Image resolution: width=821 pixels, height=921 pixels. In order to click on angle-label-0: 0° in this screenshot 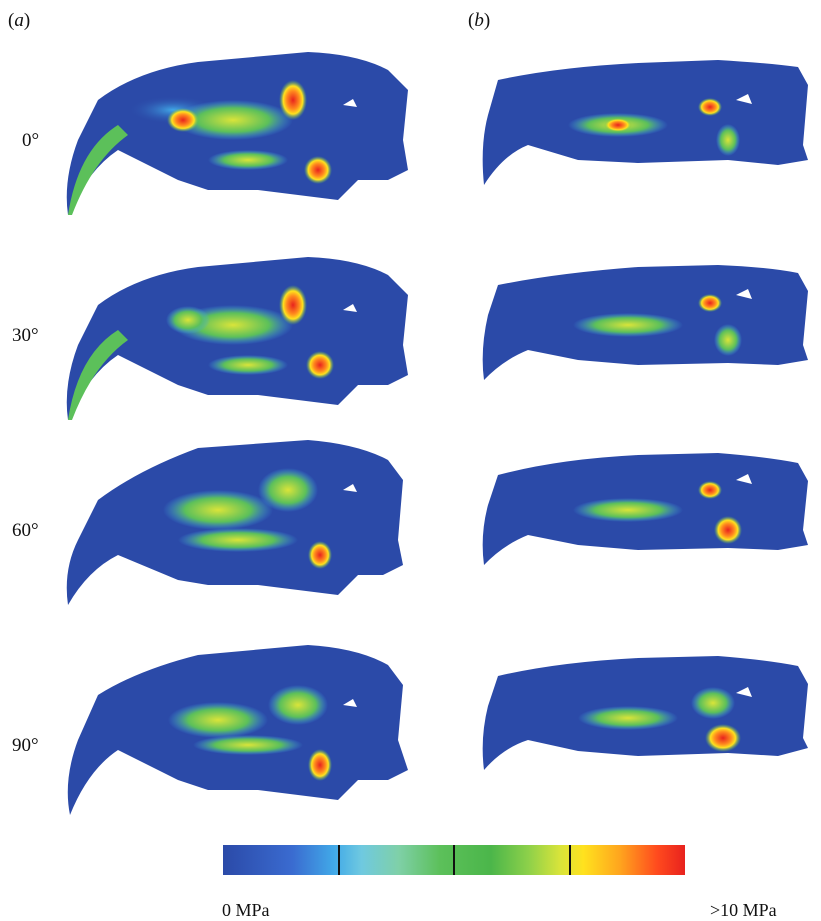, I will do `click(31, 140)`.